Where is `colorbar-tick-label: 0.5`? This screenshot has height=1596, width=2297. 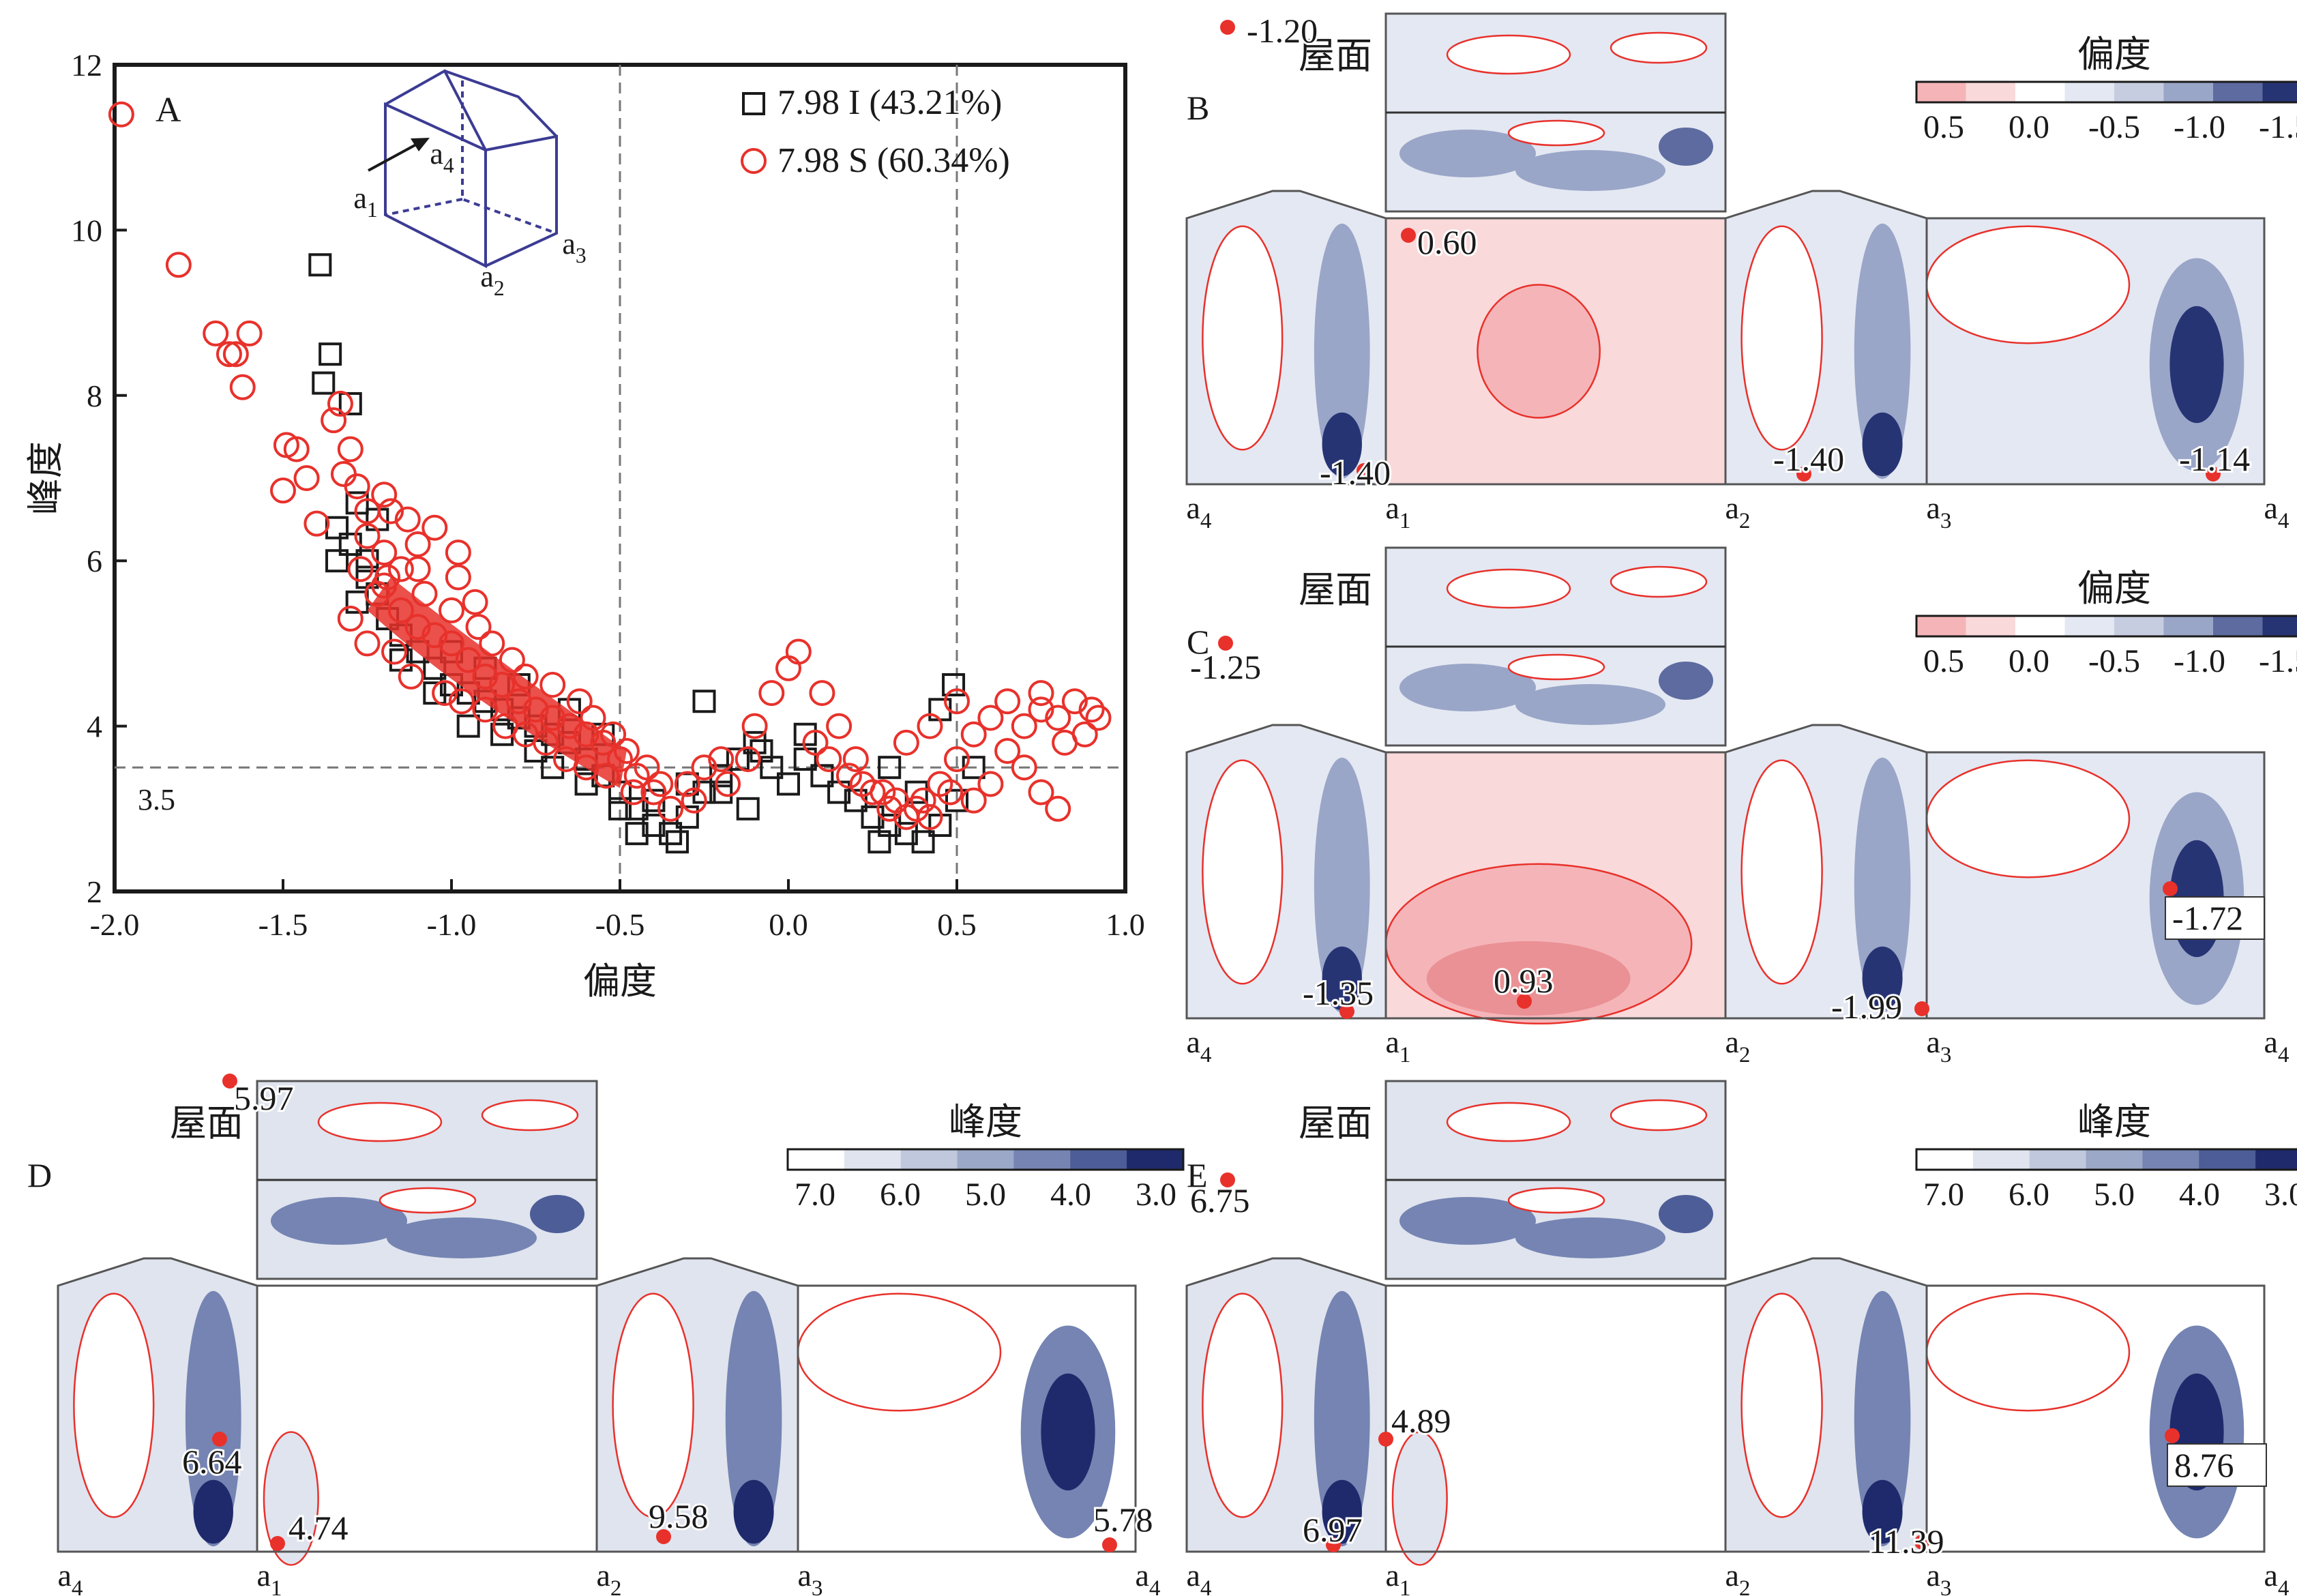
colorbar-tick-label: 0.5 is located at coordinates (1943, 127).